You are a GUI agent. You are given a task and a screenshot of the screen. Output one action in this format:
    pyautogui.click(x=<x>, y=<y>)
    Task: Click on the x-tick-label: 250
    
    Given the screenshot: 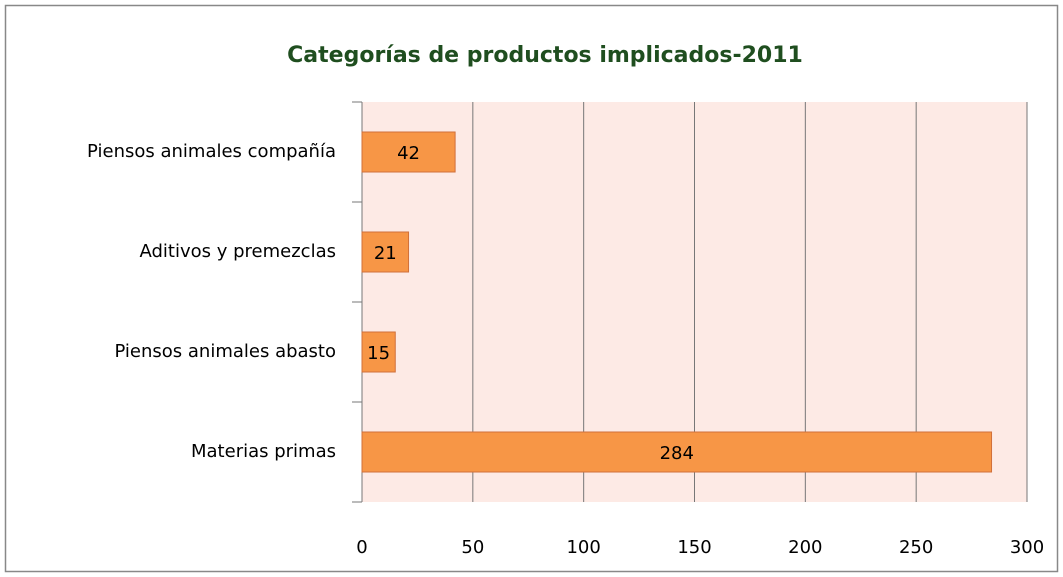 What is the action you would take?
    pyautogui.click(x=916, y=547)
    